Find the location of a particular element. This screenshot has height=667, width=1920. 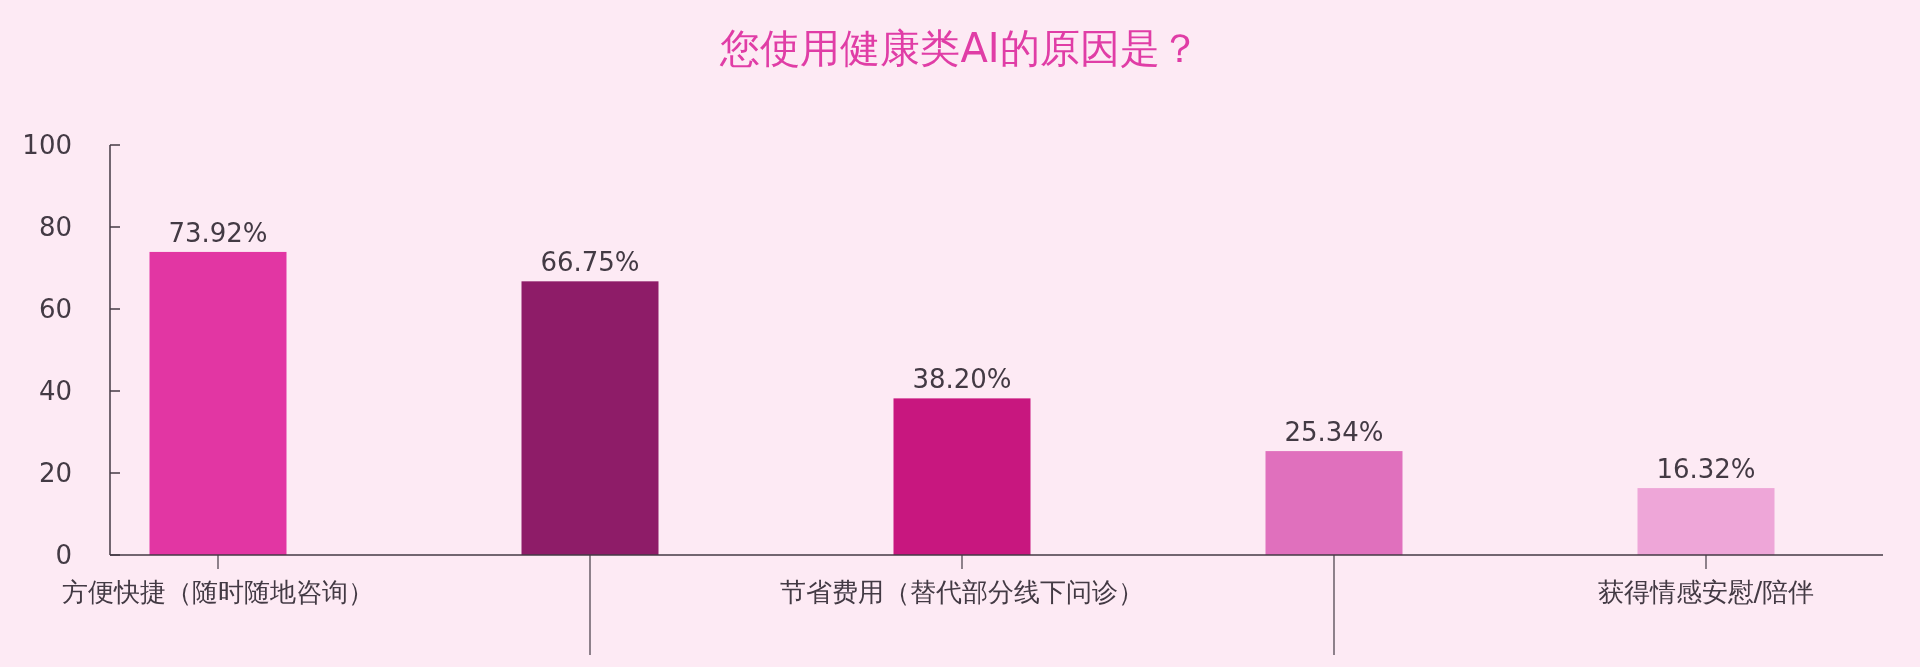

title: 您使用健康类AI的原因是？ is located at coordinates (960, 48).